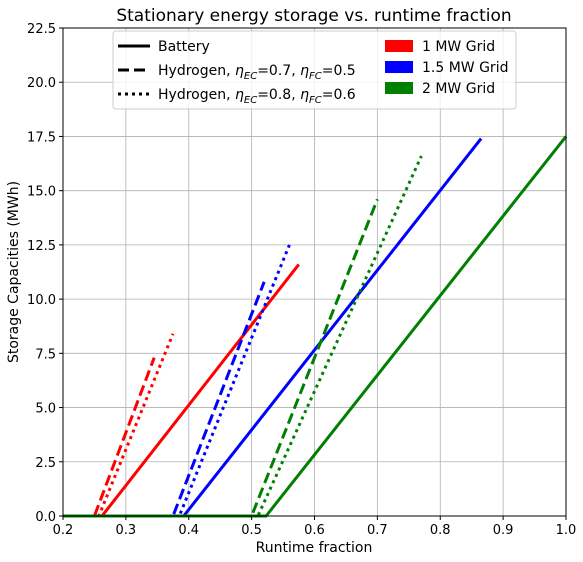  Describe the element at coordinates (251, 530) in the screenshot. I see `x-tick-label: 0.5` at that location.